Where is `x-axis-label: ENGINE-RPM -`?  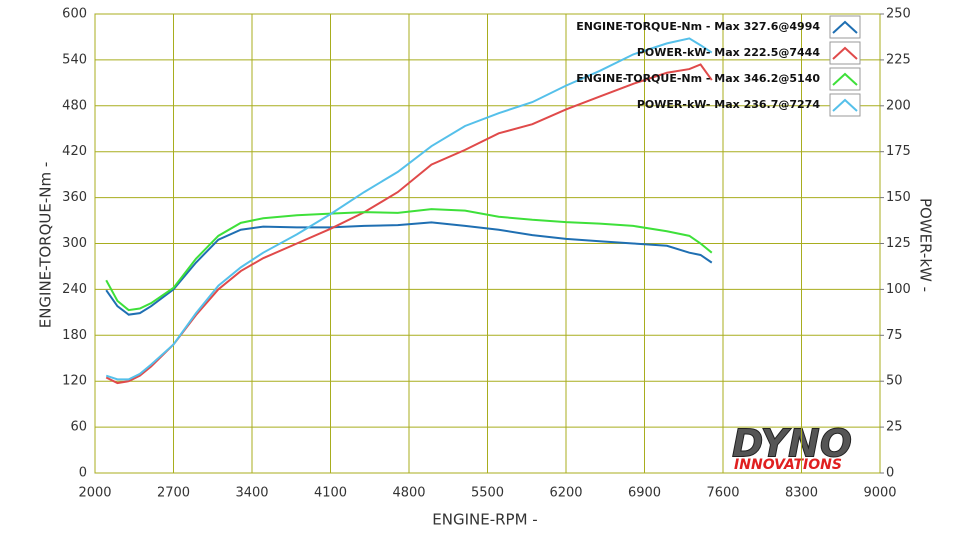 x-axis-label: ENGINE-RPM - is located at coordinates (484, 520).